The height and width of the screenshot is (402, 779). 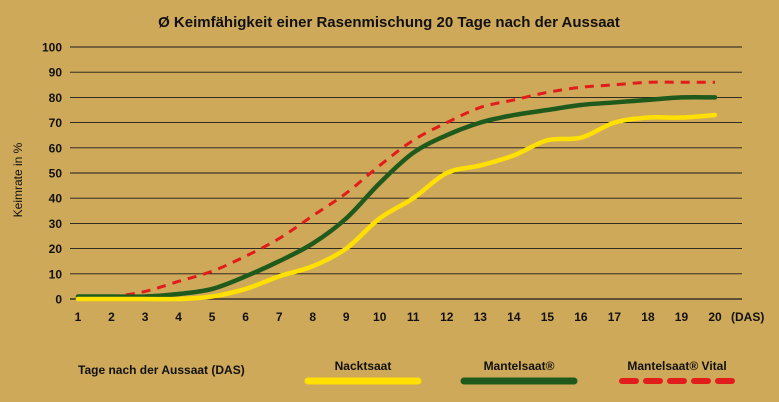 I want to click on x-tick-label: 2, so click(x=111, y=317).